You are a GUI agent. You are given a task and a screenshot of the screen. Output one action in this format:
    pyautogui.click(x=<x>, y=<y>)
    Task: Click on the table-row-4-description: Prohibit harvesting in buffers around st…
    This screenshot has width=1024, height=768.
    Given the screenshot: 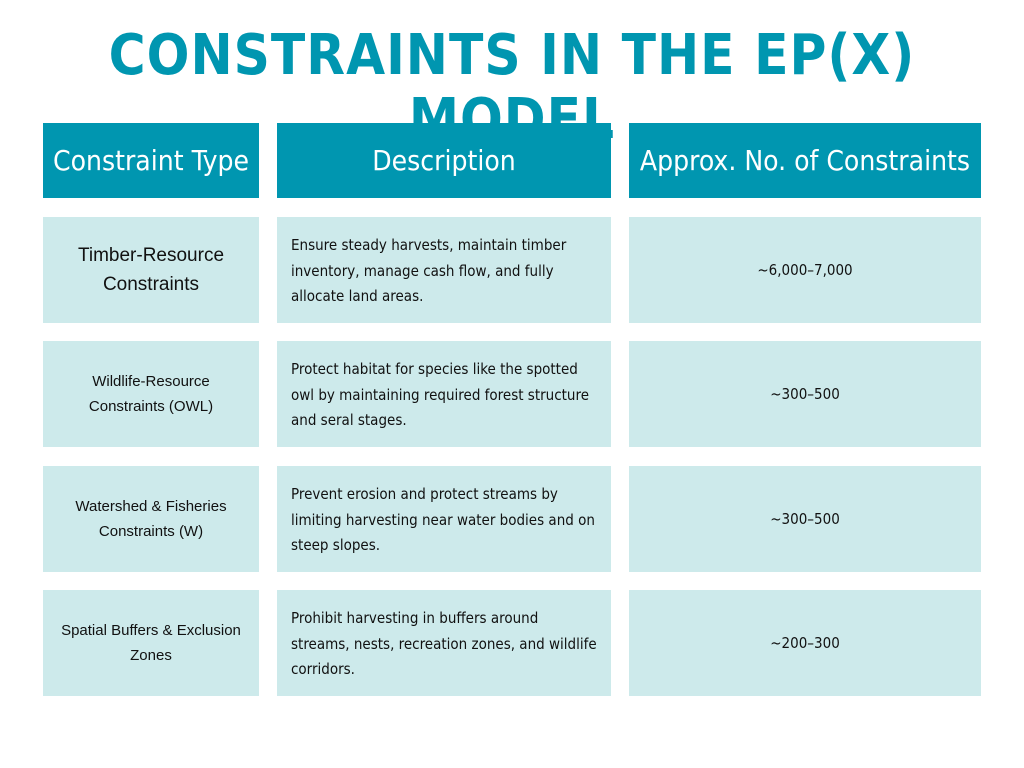 What is the action you would take?
    pyautogui.click(x=444, y=643)
    